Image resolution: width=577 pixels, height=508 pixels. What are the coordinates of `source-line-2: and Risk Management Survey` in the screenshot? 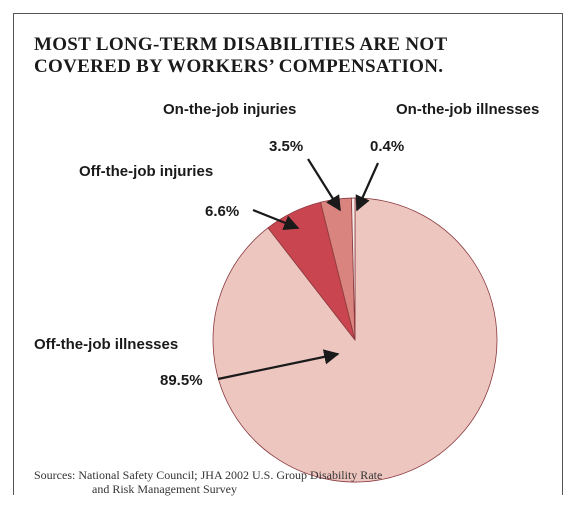 It's located at (164, 489).